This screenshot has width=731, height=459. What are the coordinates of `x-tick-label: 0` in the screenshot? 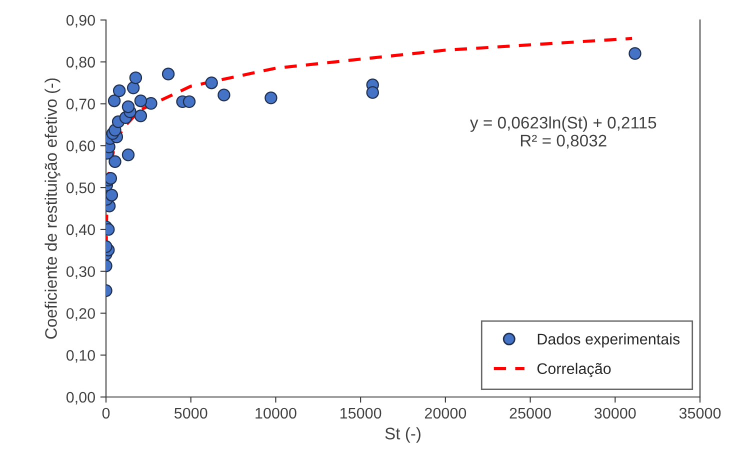 It's located at (106, 413).